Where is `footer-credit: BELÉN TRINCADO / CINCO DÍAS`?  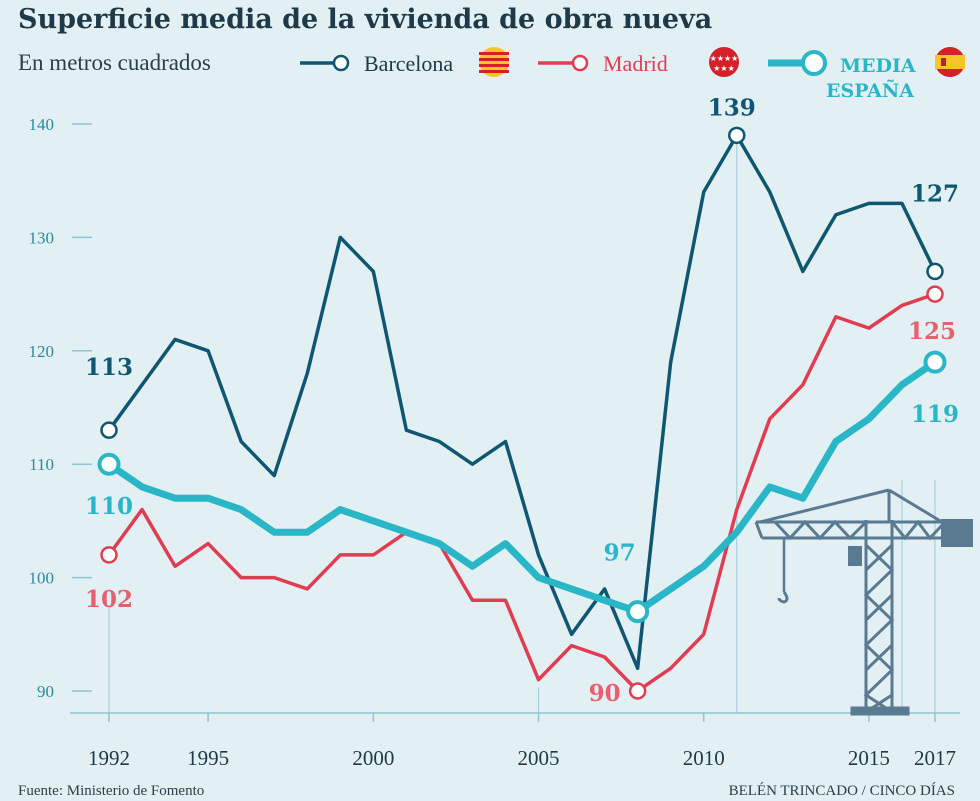 footer-credit: BELÉN TRINCADO / CINCO DÍAS is located at coordinates (842, 790).